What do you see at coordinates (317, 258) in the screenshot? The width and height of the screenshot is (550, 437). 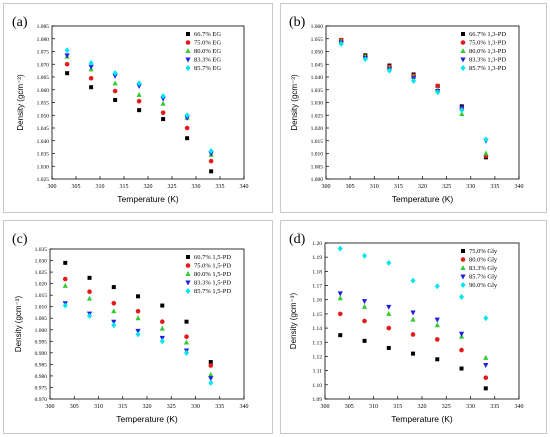 I see `y-tick-label: 1.19` at bounding box center [317, 258].